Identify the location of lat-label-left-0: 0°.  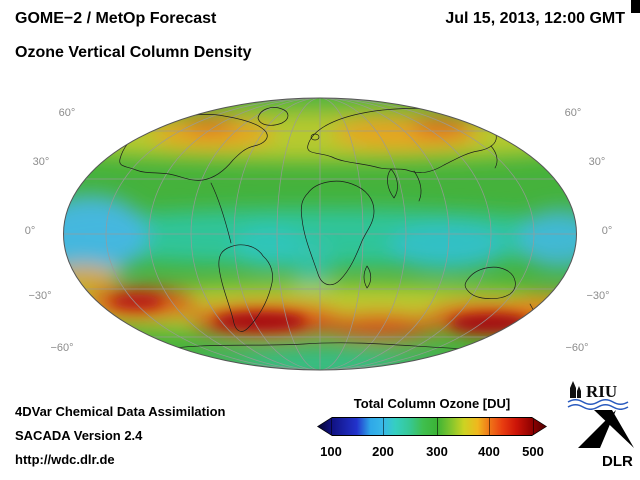
(30, 231).